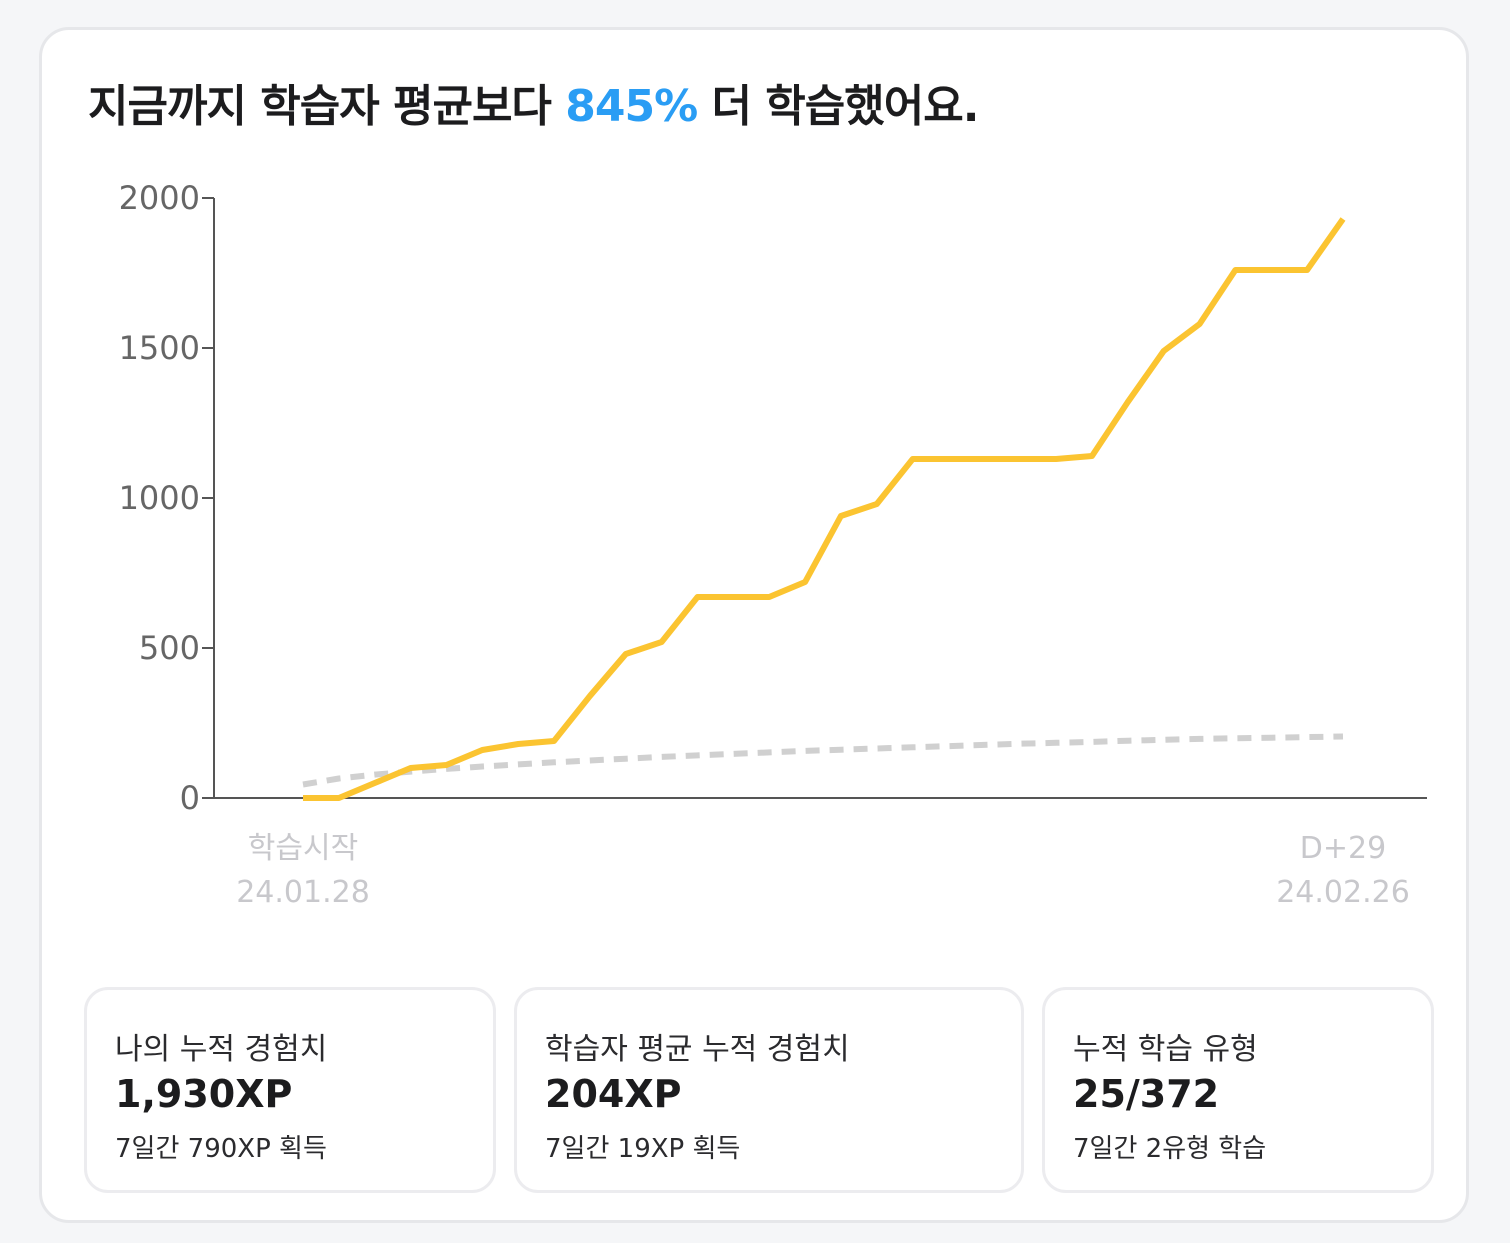  Describe the element at coordinates (1170, 1149) in the screenshot. I see `stat-sub: 7일간 2유형 학습` at that location.